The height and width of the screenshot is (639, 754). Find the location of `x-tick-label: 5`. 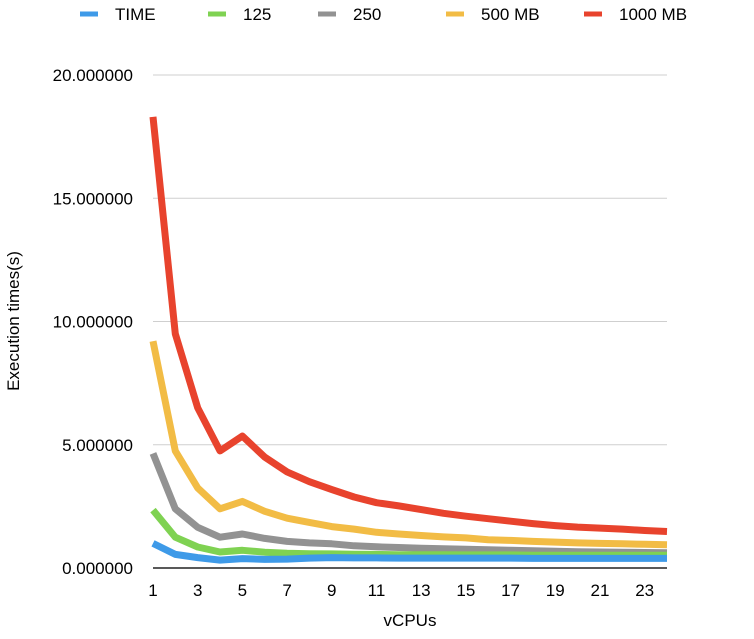

x-tick-label: 5 is located at coordinates (242, 590).